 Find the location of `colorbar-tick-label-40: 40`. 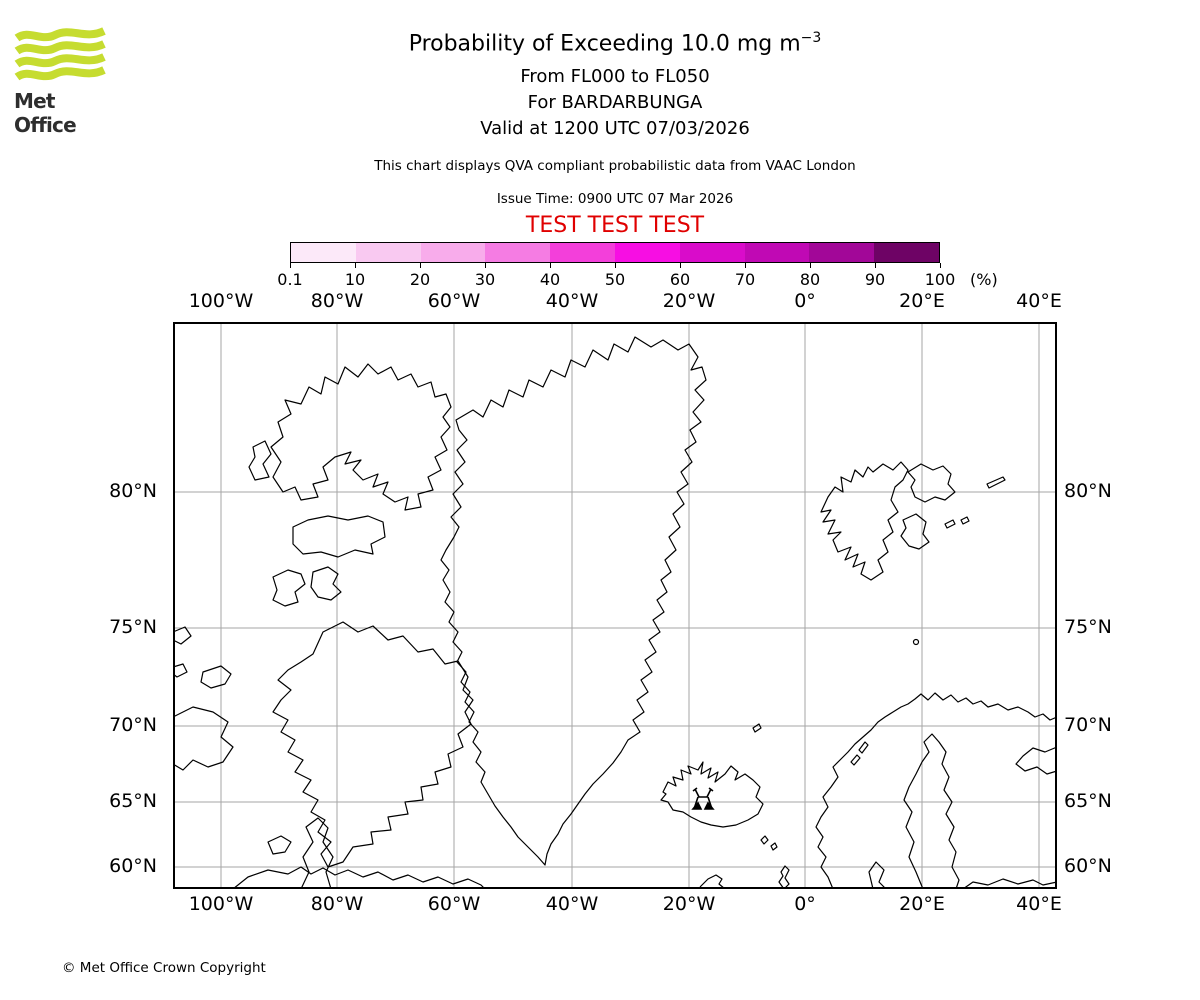

colorbar-tick-label-40: 40 is located at coordinates (550, 279).